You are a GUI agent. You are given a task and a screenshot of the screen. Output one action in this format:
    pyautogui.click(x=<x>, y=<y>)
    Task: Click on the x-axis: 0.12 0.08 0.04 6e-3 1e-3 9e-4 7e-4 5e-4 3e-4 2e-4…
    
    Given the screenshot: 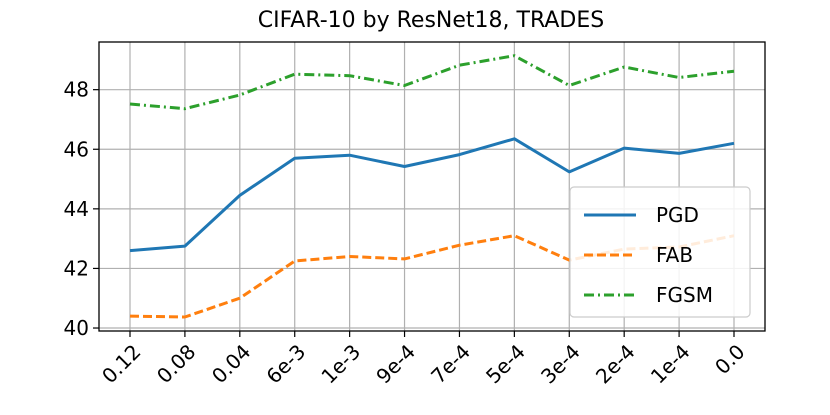 What is the action you would take?
    pyautogui.click(x=423, y=360)
    